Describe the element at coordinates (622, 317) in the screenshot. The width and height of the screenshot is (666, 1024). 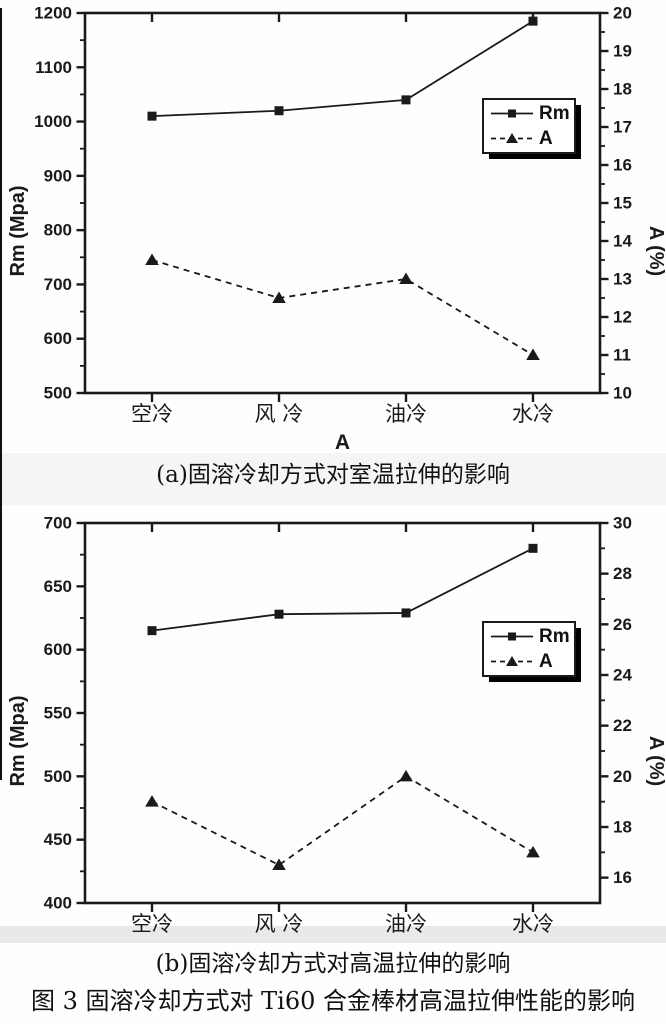
I see `right-tick-label: 12` at that location.